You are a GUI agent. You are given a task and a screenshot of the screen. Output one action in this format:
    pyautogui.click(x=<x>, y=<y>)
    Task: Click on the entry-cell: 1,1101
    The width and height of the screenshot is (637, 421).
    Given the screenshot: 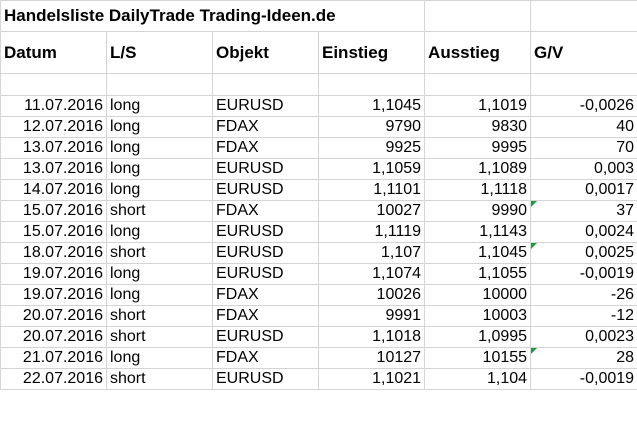 What is the action you would take?
    pyautogui.click(x=371, y=190)
    